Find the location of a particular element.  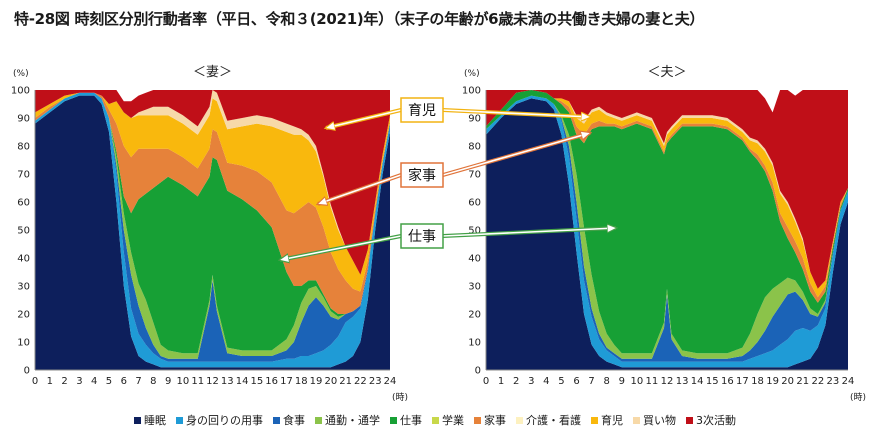

x-tick-label: 21 is located at coordinates (345, 381).